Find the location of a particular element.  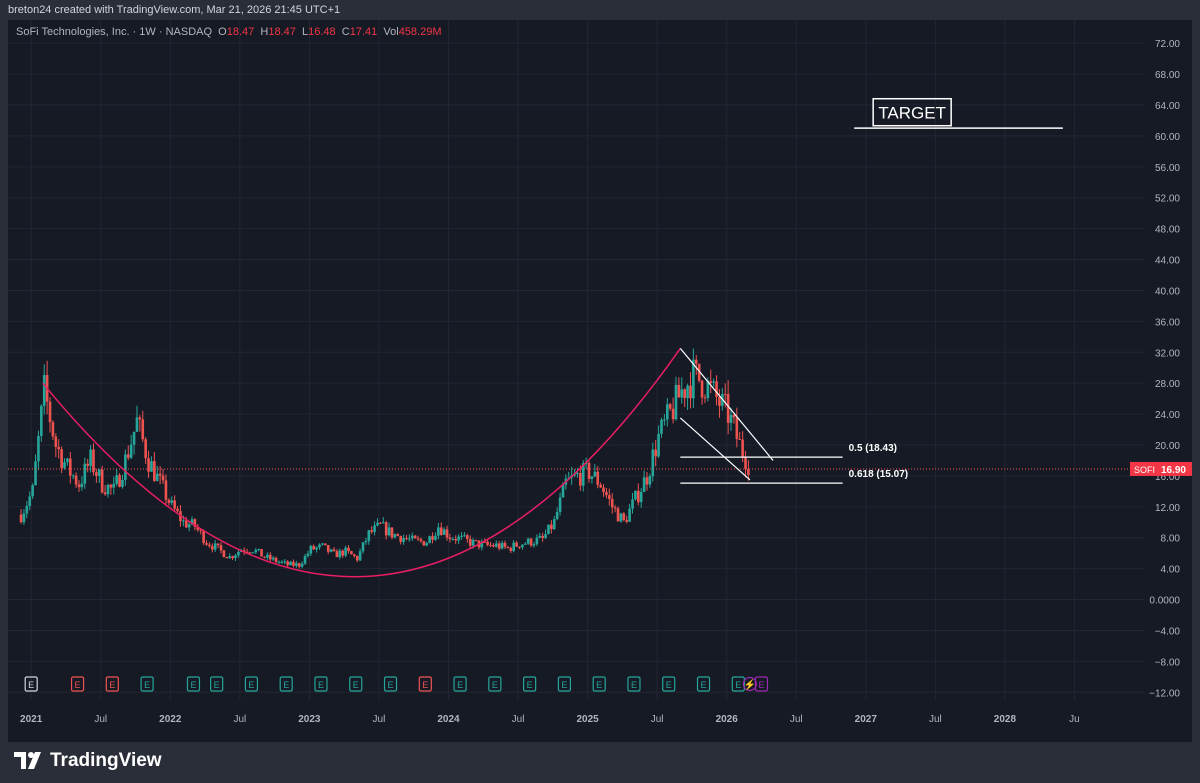

price-axis-label: 48.00 is located at coordinates (1167, 230).